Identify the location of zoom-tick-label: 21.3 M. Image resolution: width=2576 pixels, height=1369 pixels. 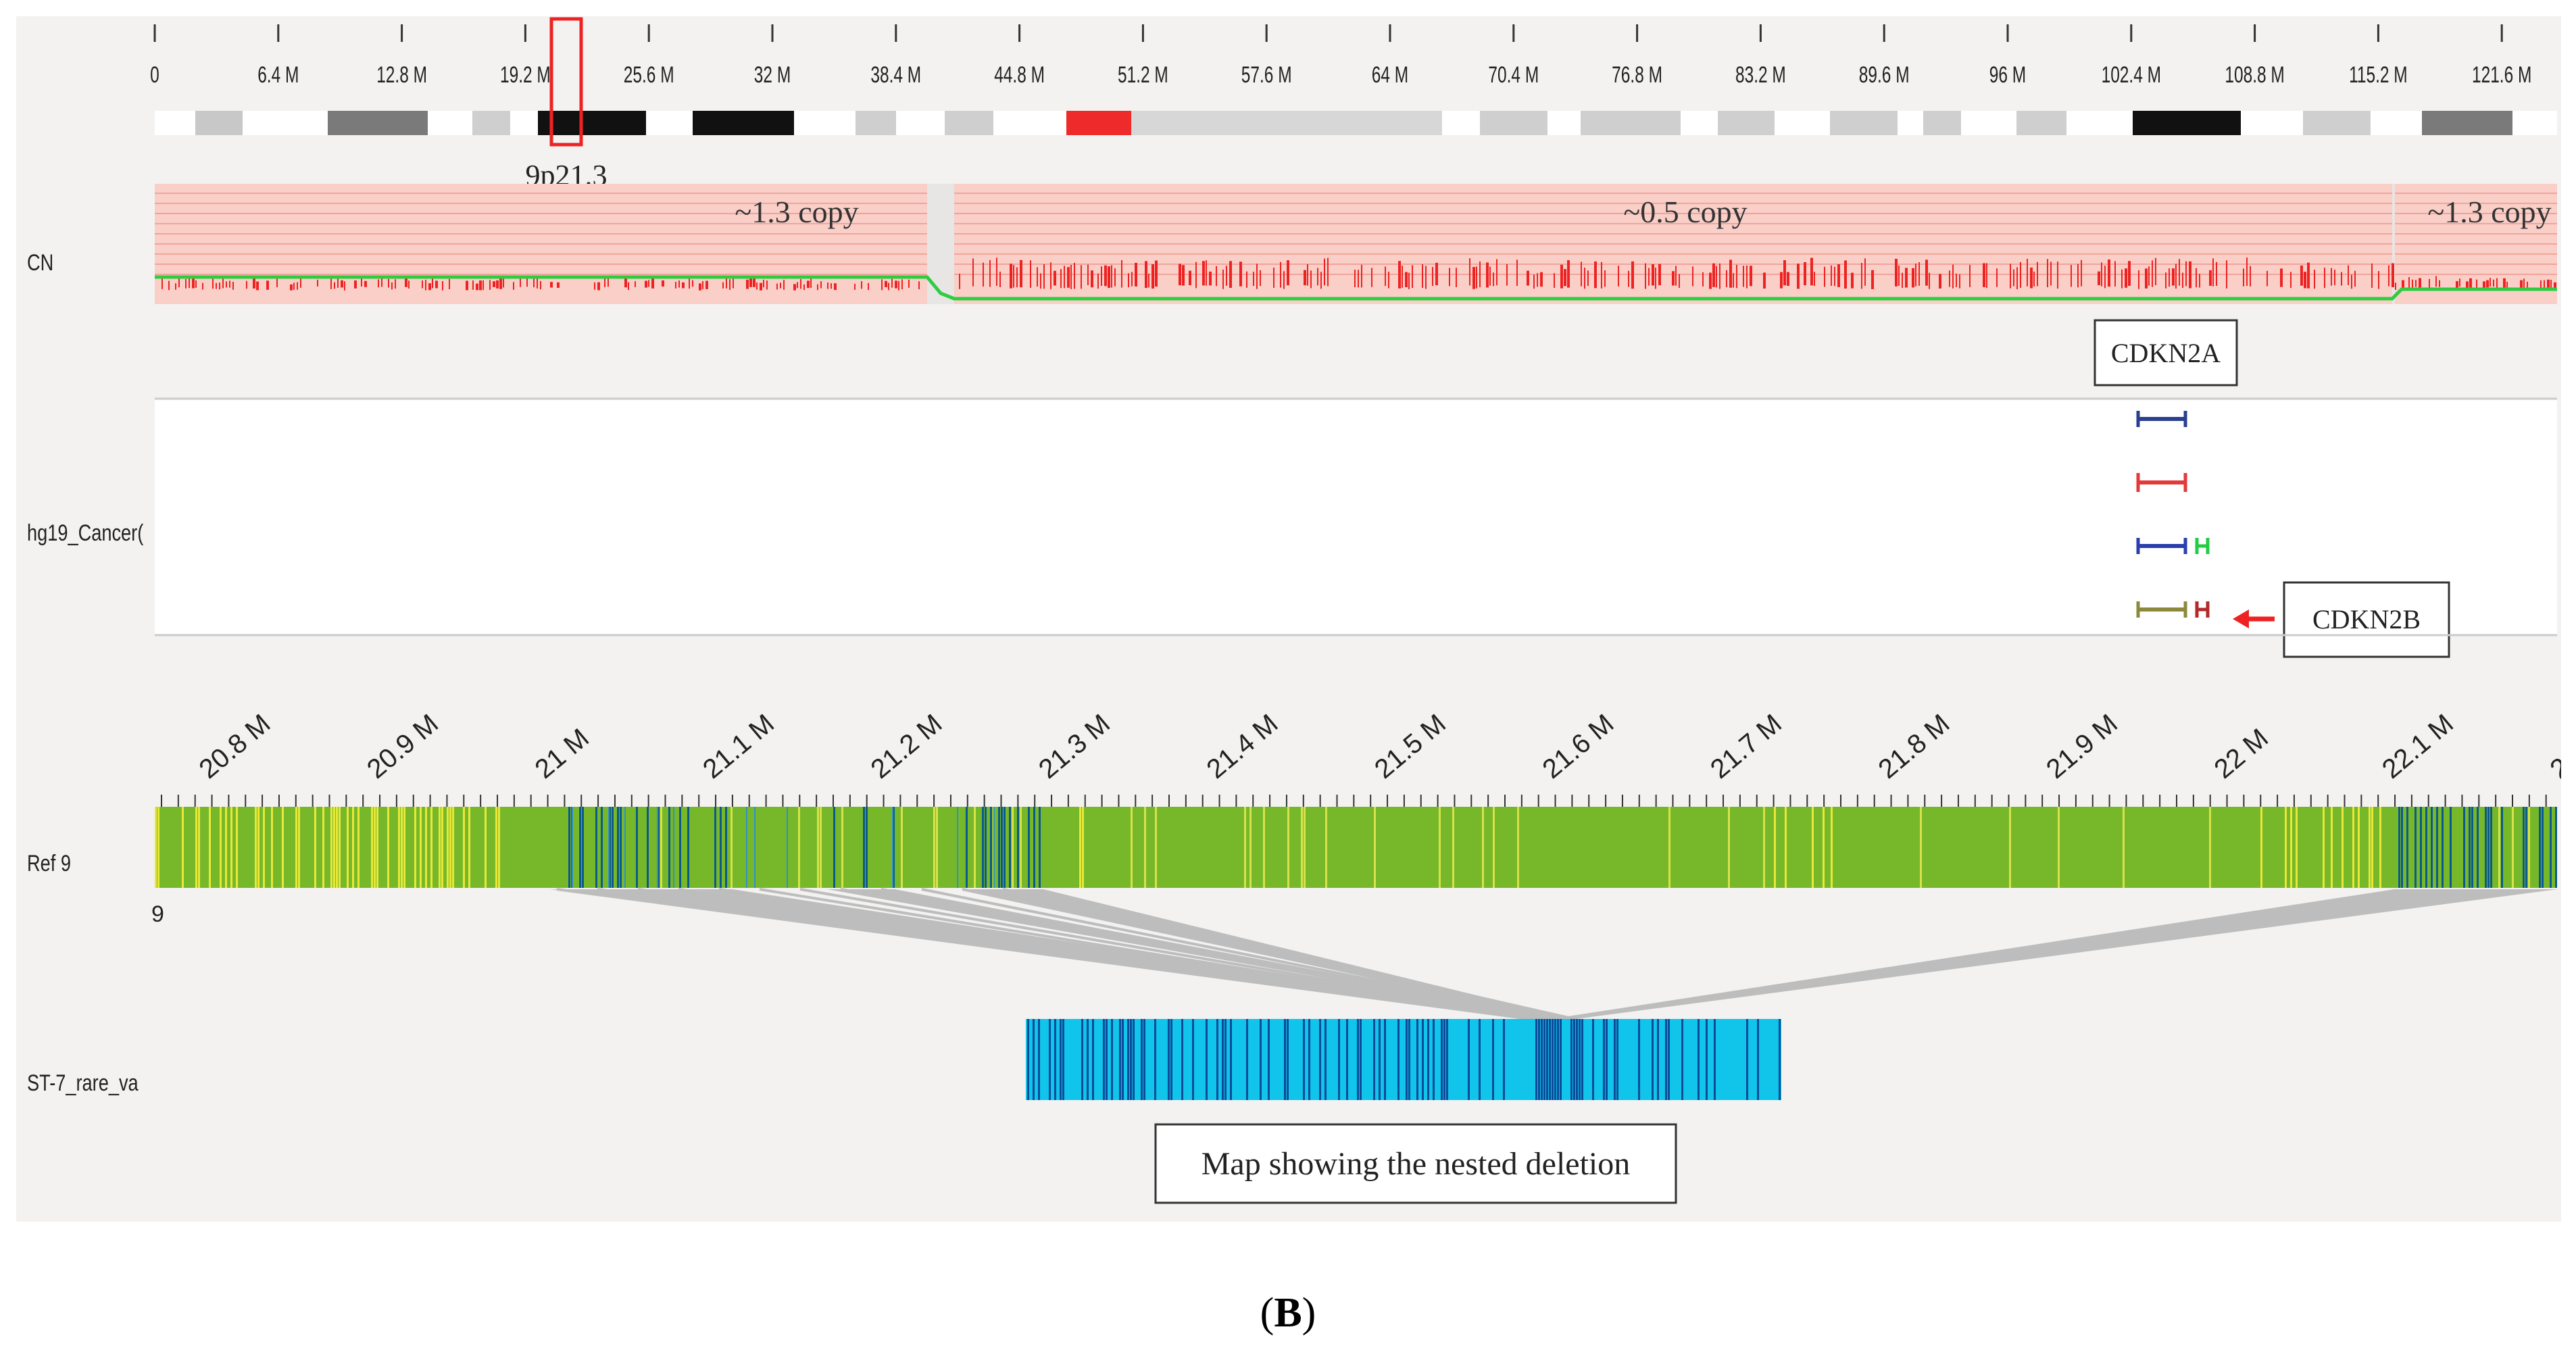
(1074, 747).